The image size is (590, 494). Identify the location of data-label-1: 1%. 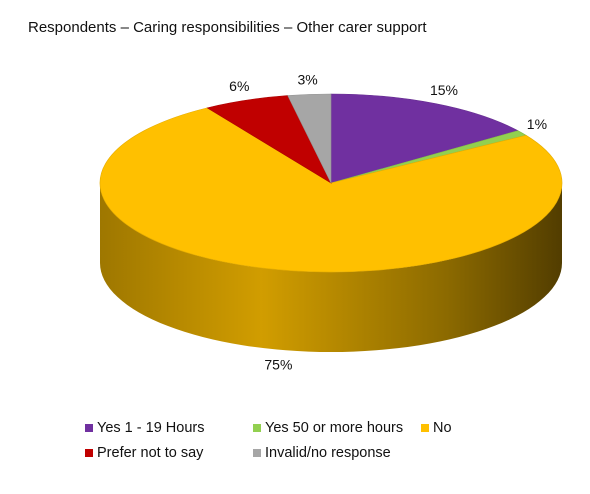
(537, 124).